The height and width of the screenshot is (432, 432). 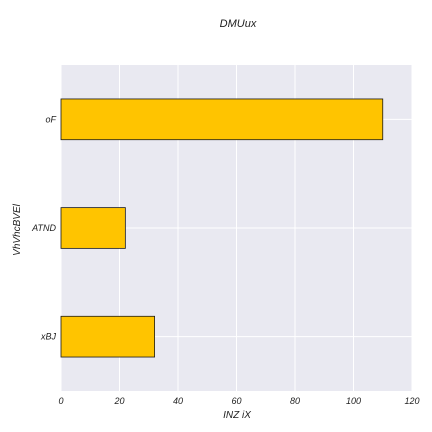 What do you see at coordinates (17, 229) in the screenshot?
I see `y-axis-label: VhVhcBVEl` at bounding box center [17, 229].